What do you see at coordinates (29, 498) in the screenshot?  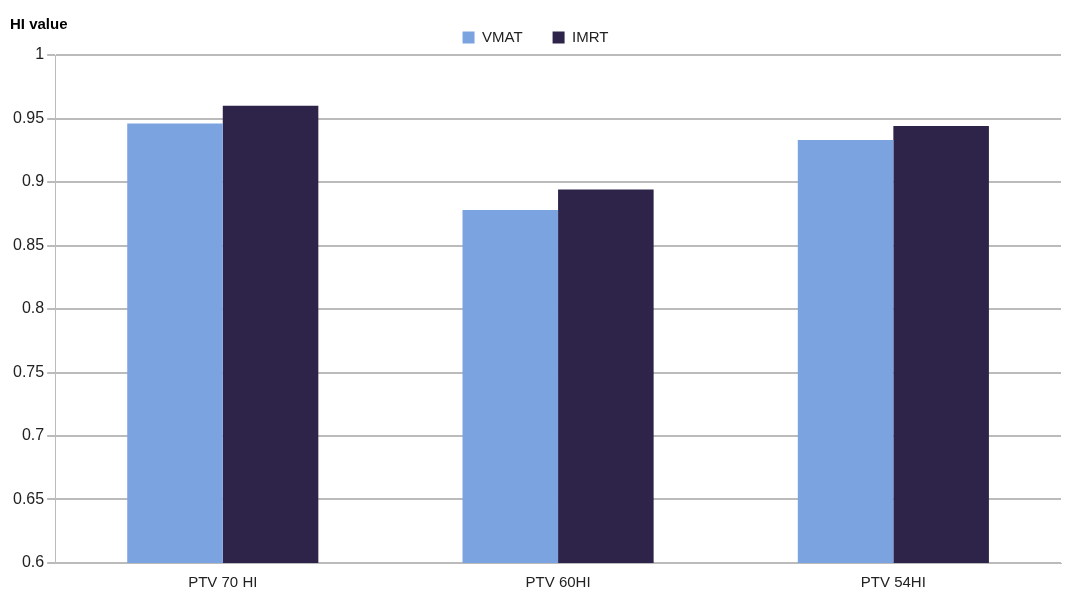 I see `y-tick-label: 0.65` at bounding box center [29, 498].